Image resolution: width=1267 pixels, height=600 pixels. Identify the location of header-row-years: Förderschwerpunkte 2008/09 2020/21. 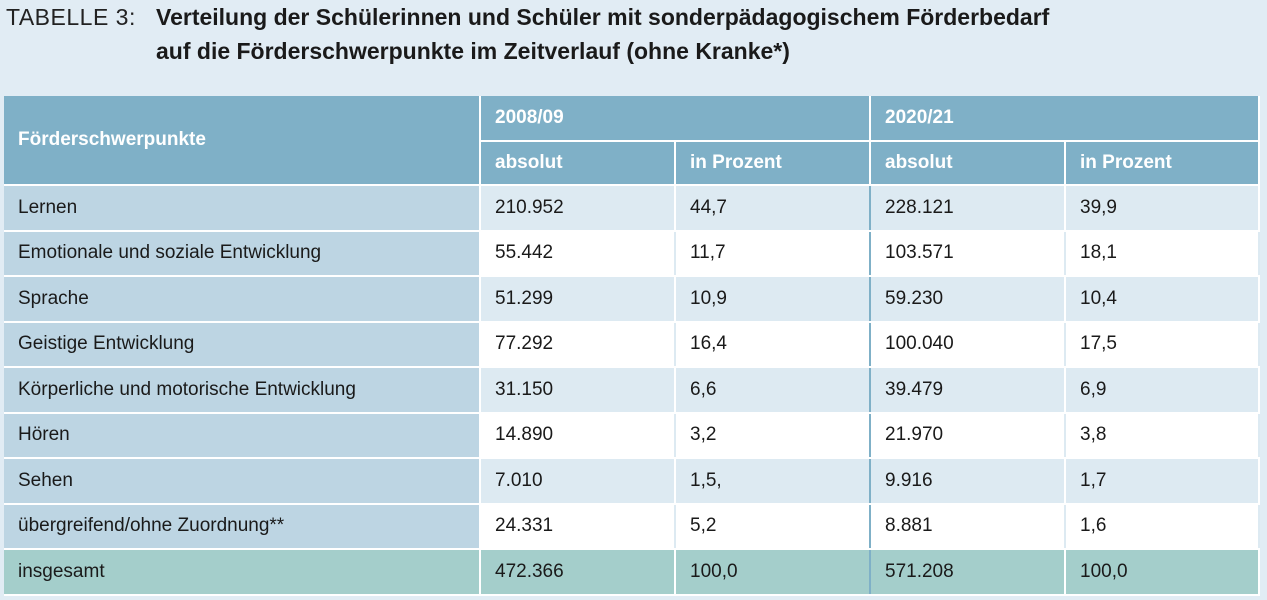
(632, 141).